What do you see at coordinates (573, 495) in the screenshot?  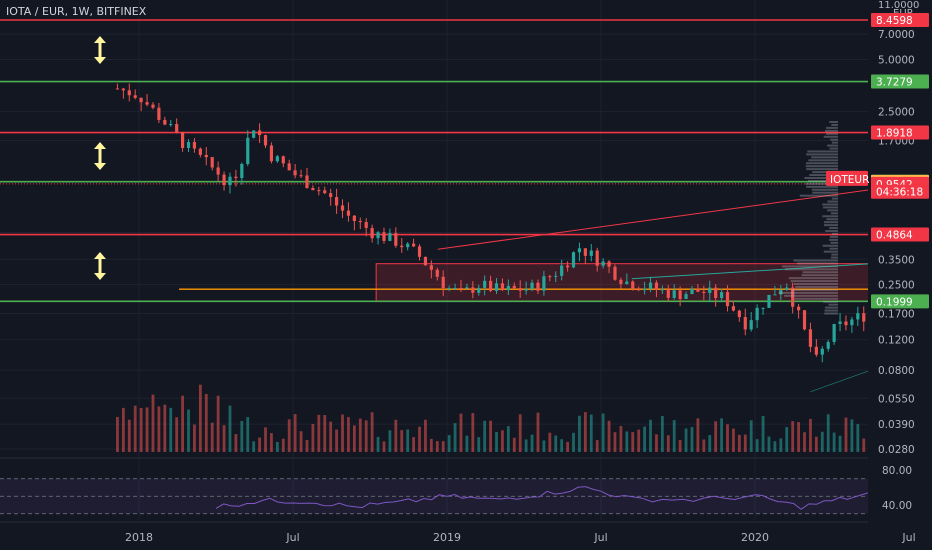 I see `rsi-line` at bounding box center [573, 495].